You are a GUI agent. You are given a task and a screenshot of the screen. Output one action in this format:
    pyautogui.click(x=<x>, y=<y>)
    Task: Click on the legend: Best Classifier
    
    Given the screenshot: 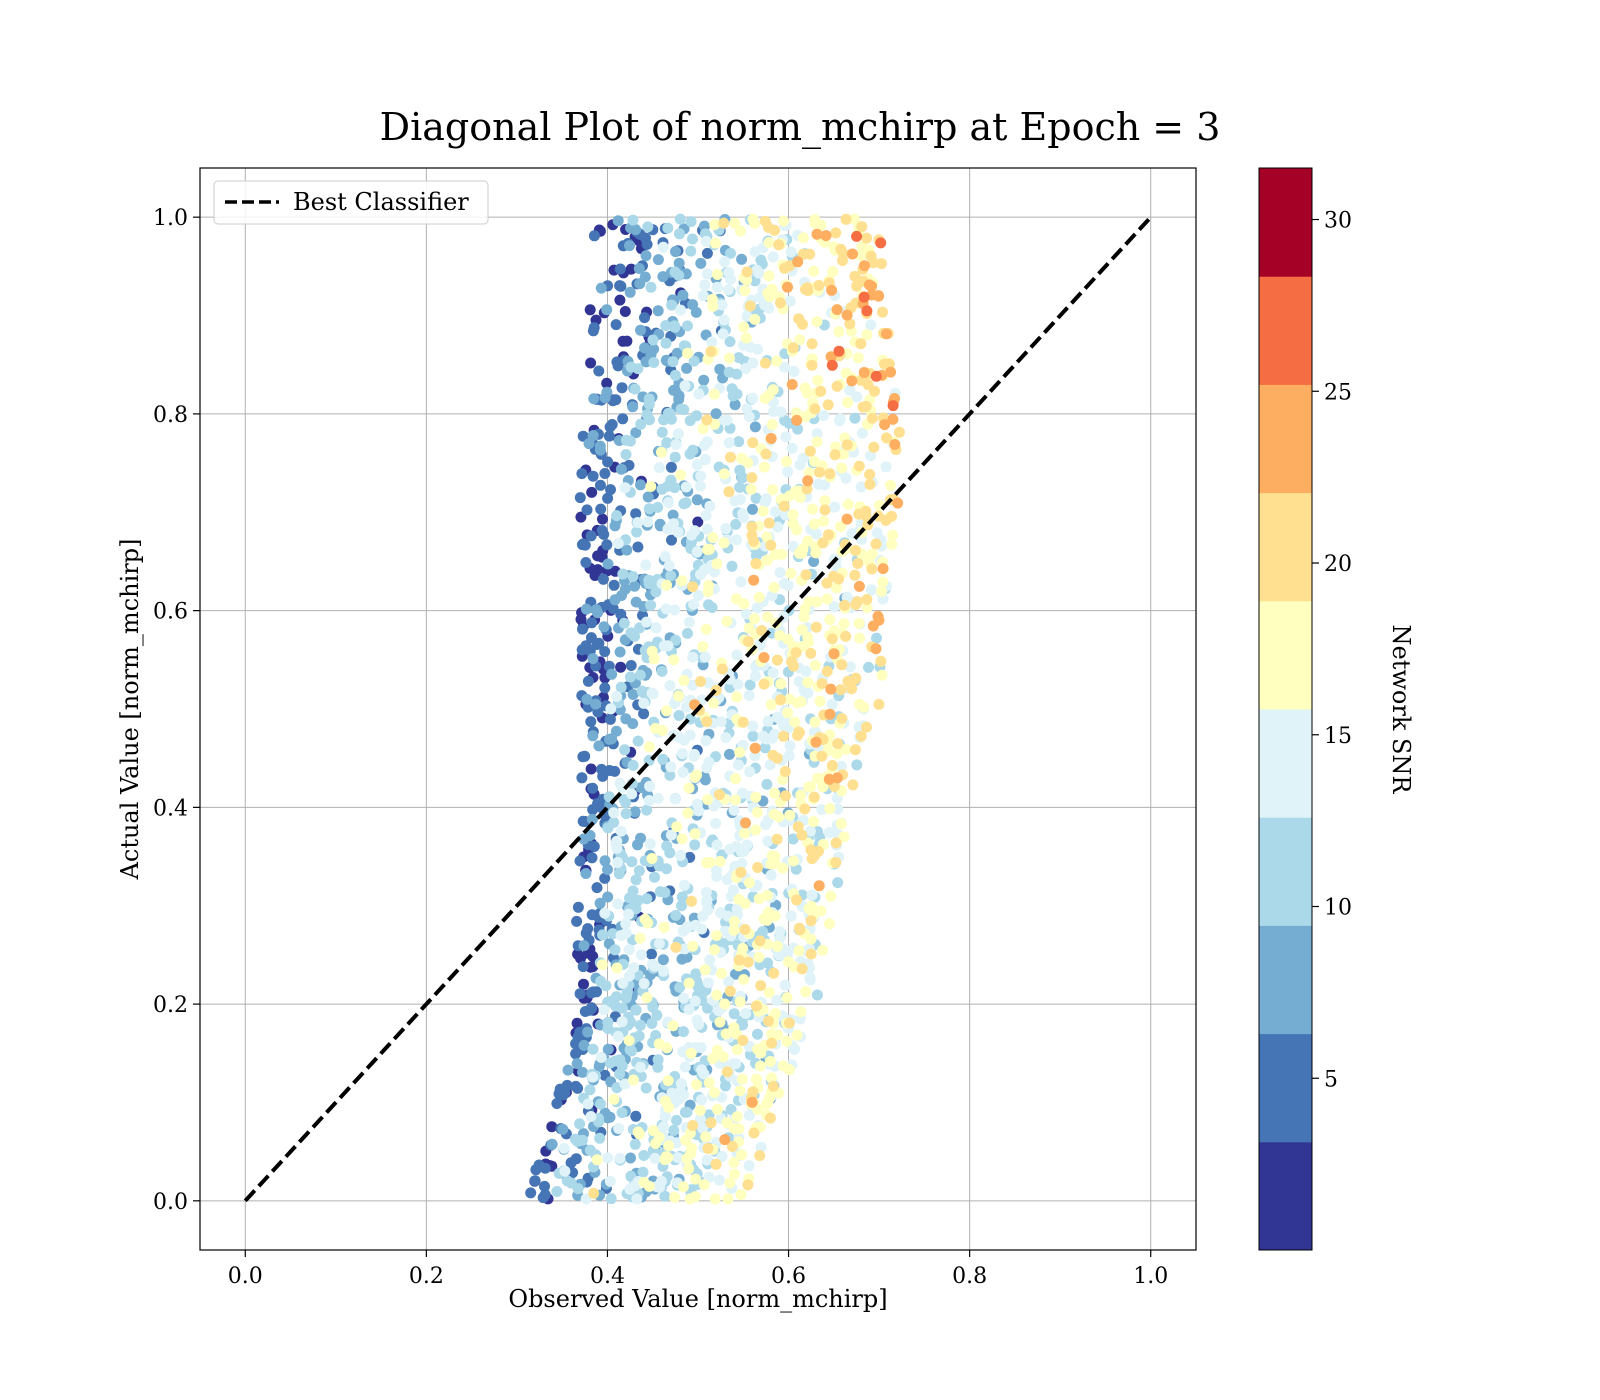 What is the action you would take?
    pyautogui.click(x=351, y=202)
    